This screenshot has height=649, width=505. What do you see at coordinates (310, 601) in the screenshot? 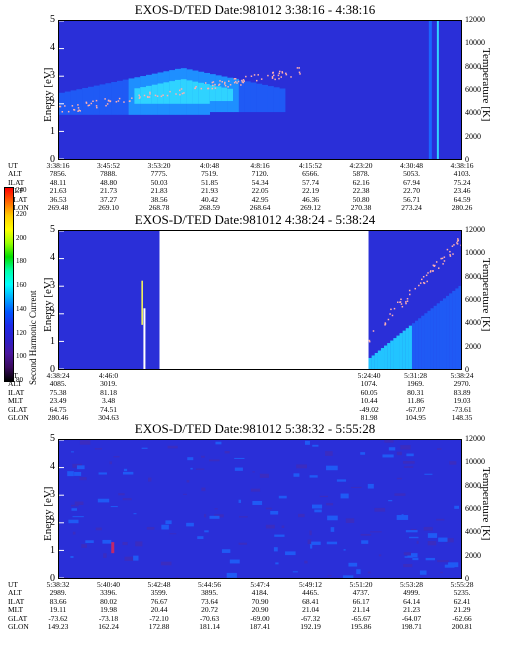
I see `ephemeris-value: 68.41` at bounding box center [310, 601].